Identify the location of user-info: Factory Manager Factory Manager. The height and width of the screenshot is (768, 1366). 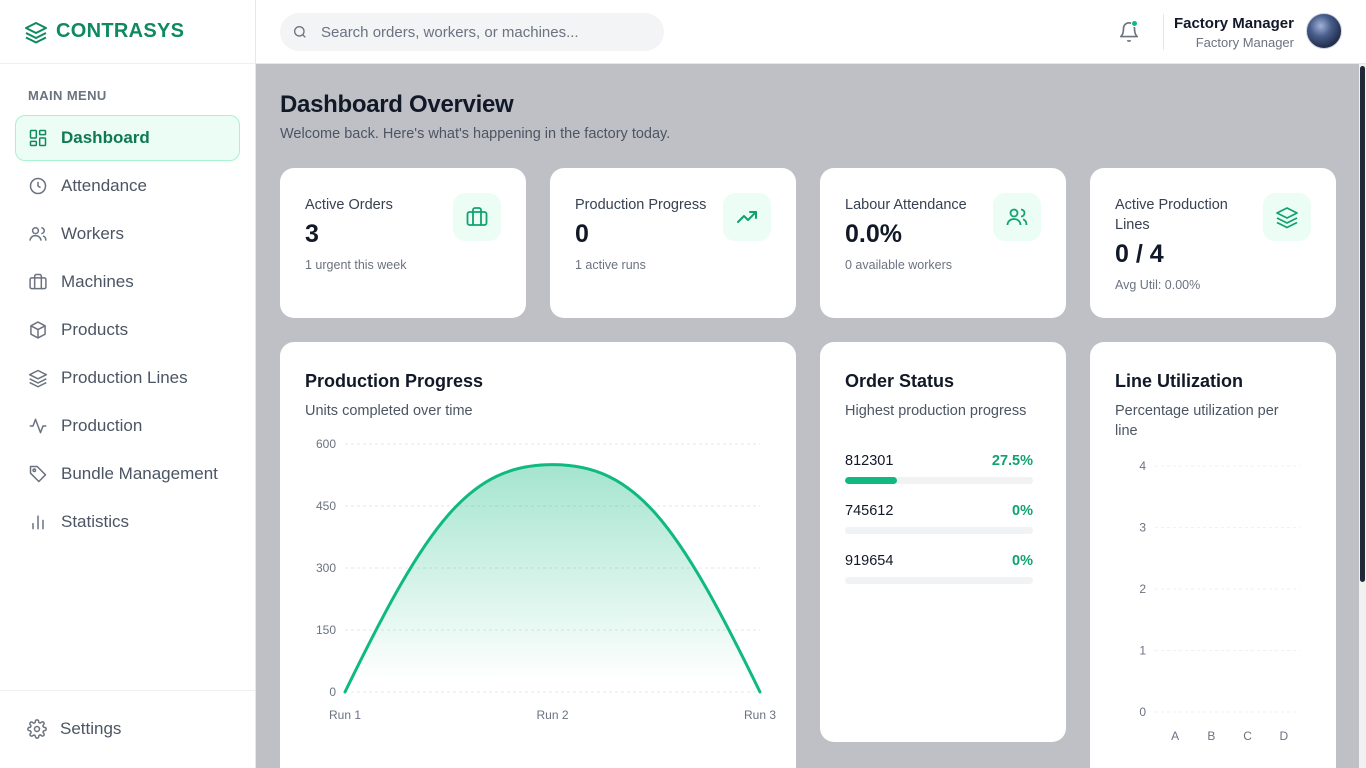
(1234, 32).